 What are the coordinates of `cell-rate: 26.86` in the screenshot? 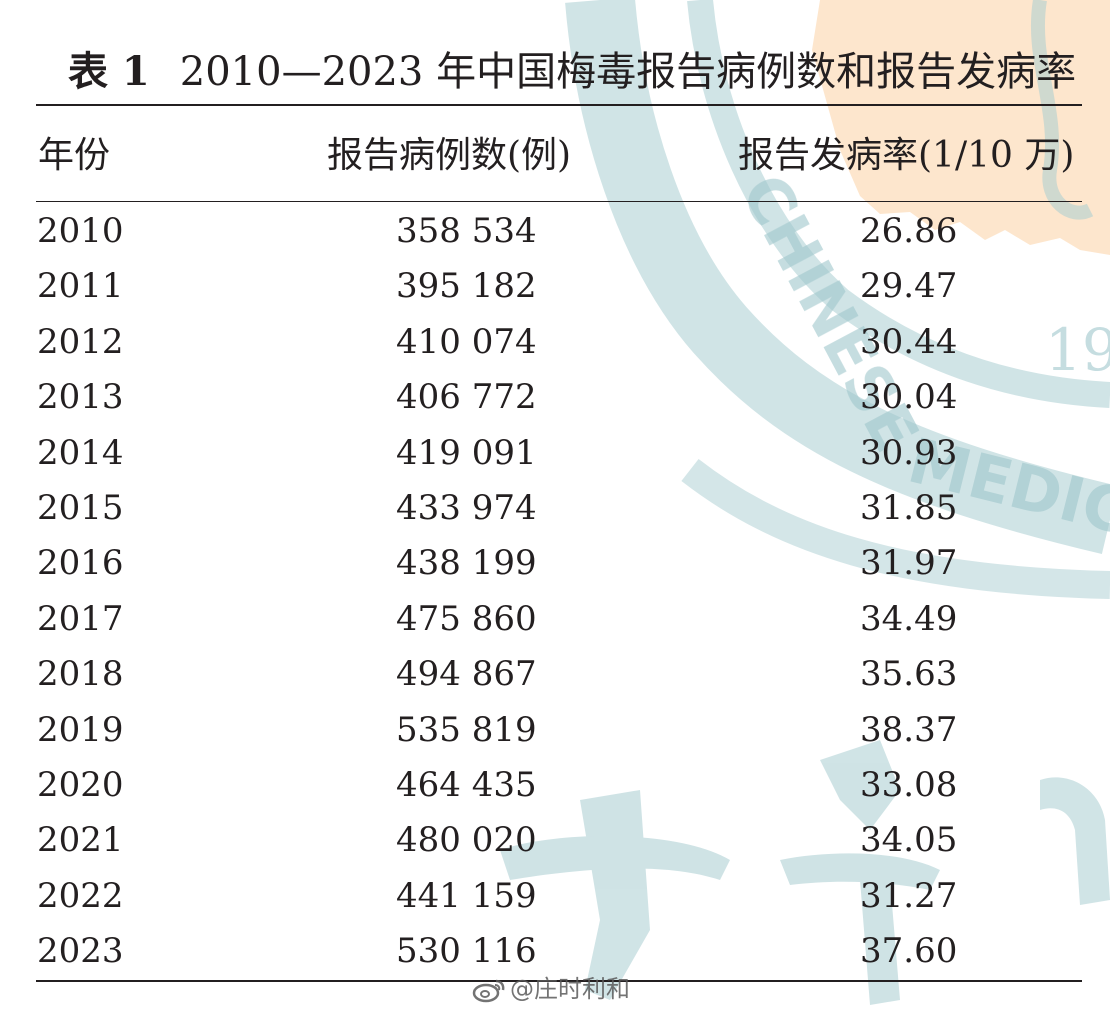 It's located at (909, 231).